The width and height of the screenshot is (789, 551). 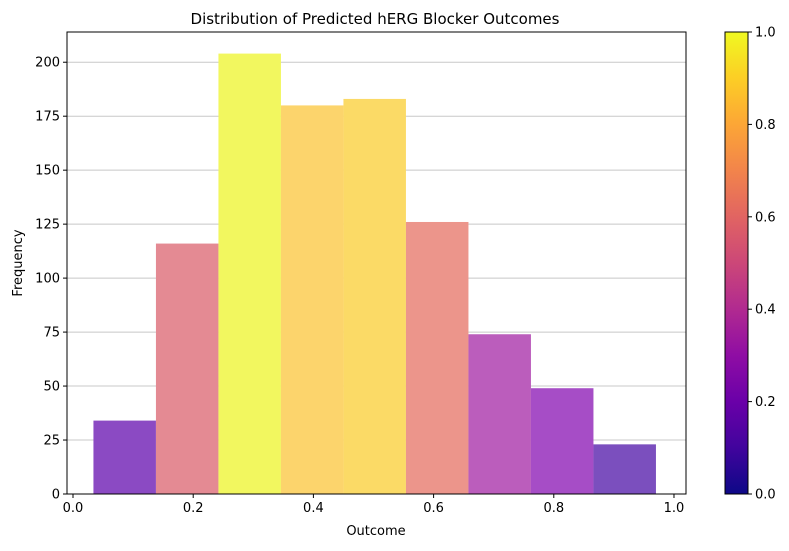 What do you see at coordinates (47, 63) in the screenshot?
I see `y-tick-label: 200` at bounding box center [47, 63].